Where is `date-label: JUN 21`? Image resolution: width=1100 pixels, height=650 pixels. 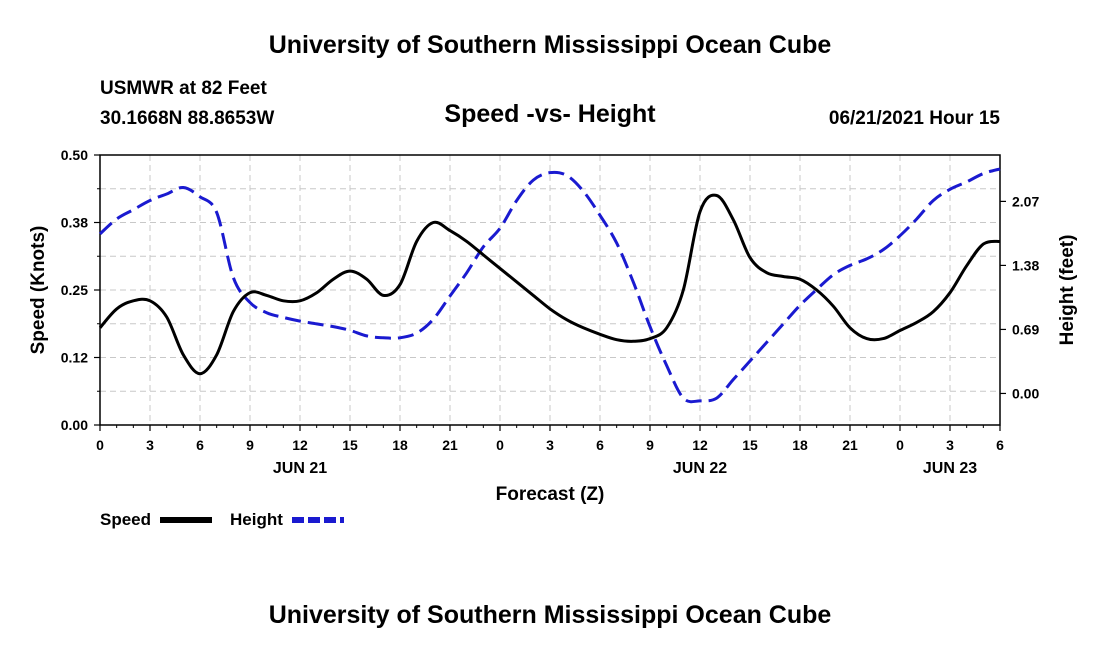 date-label: JUN 21 is located at coordinates (300, 468).